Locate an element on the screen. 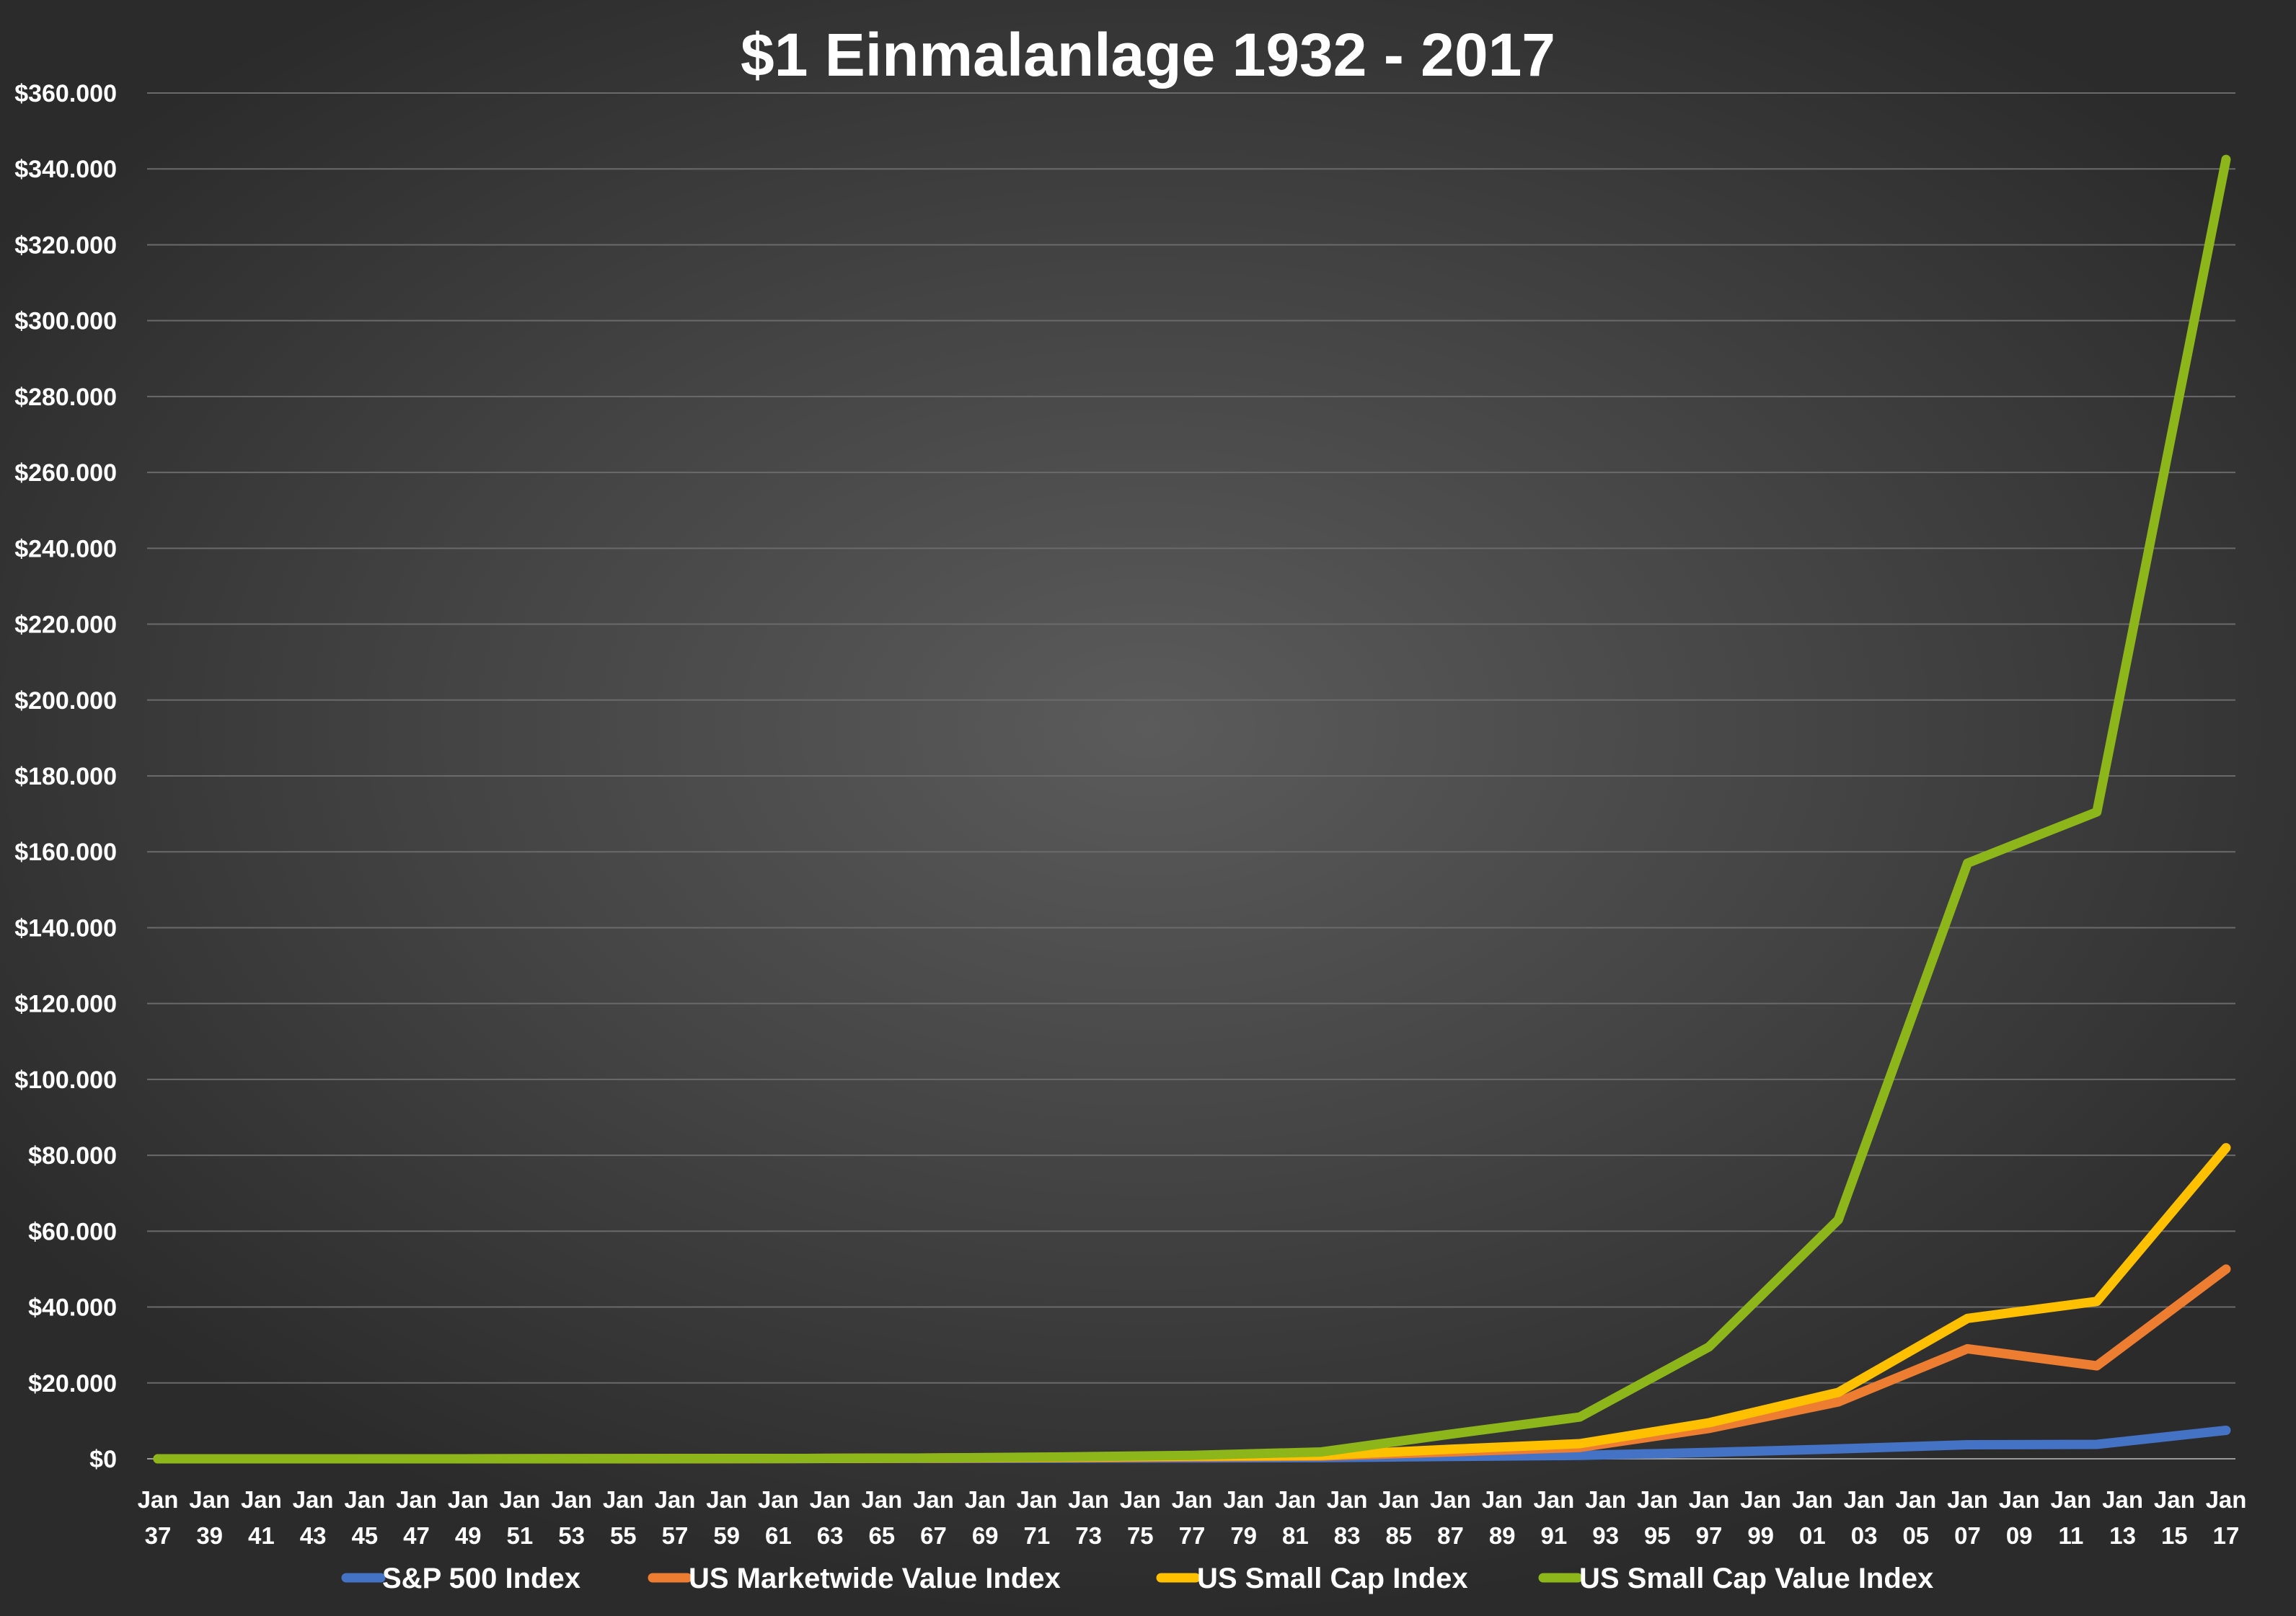 The height and width of the screenshot is (1616, 2296). y-tick-label: $160.000 is located at coordinates (65, 852).